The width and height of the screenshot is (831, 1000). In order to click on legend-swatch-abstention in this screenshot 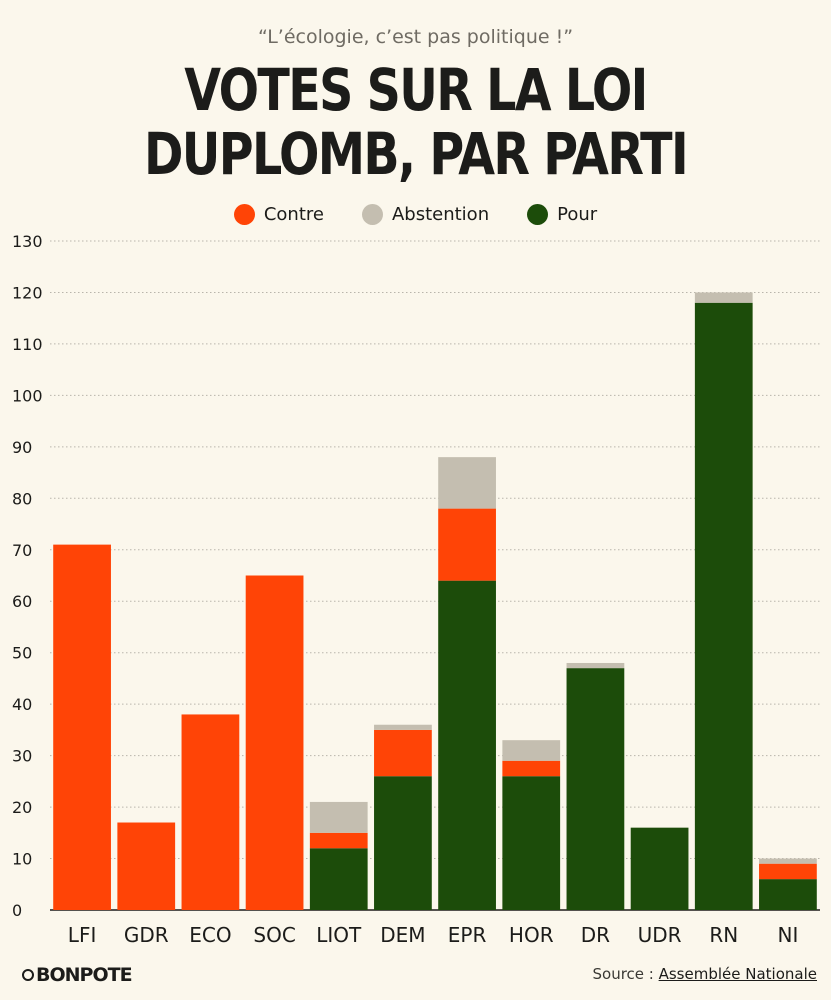, I will do `click(372, 214)`.